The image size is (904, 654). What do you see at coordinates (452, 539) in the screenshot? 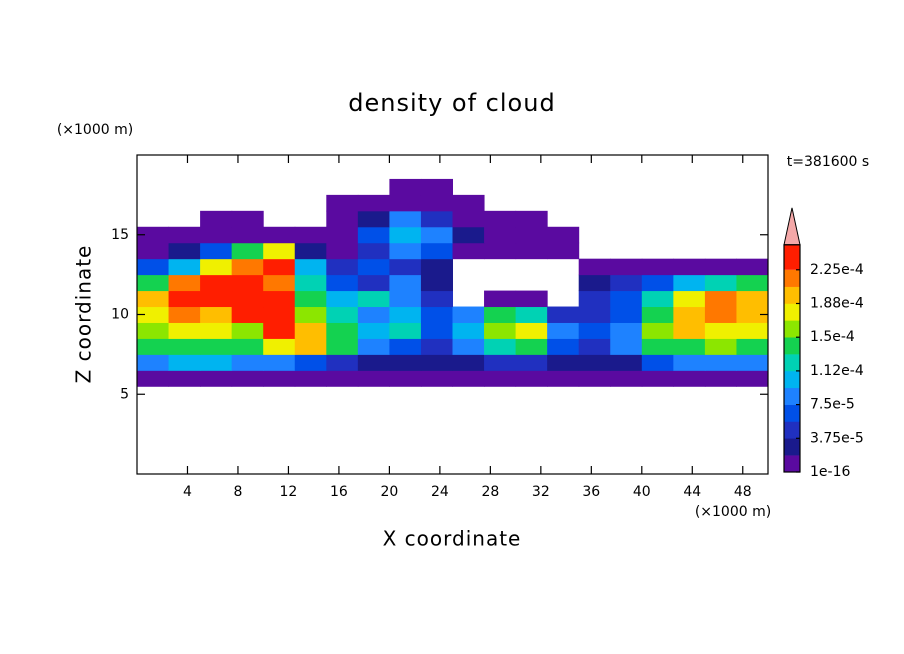
I see `x-axis-label: X coordinate` at bounding box center [452, 539].